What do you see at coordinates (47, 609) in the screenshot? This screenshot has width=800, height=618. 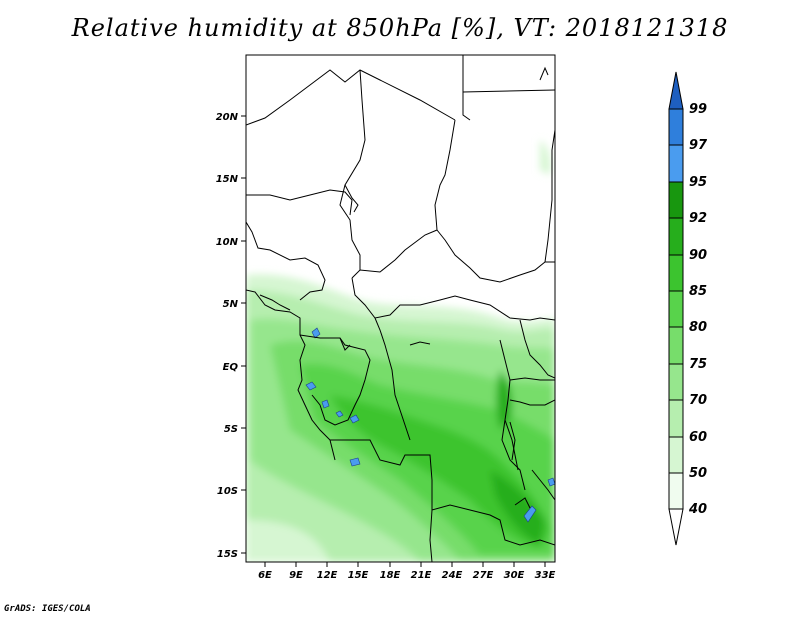 I see `grads-credit: GrADS: IGES/COLA` at bounding box center [47, 609].